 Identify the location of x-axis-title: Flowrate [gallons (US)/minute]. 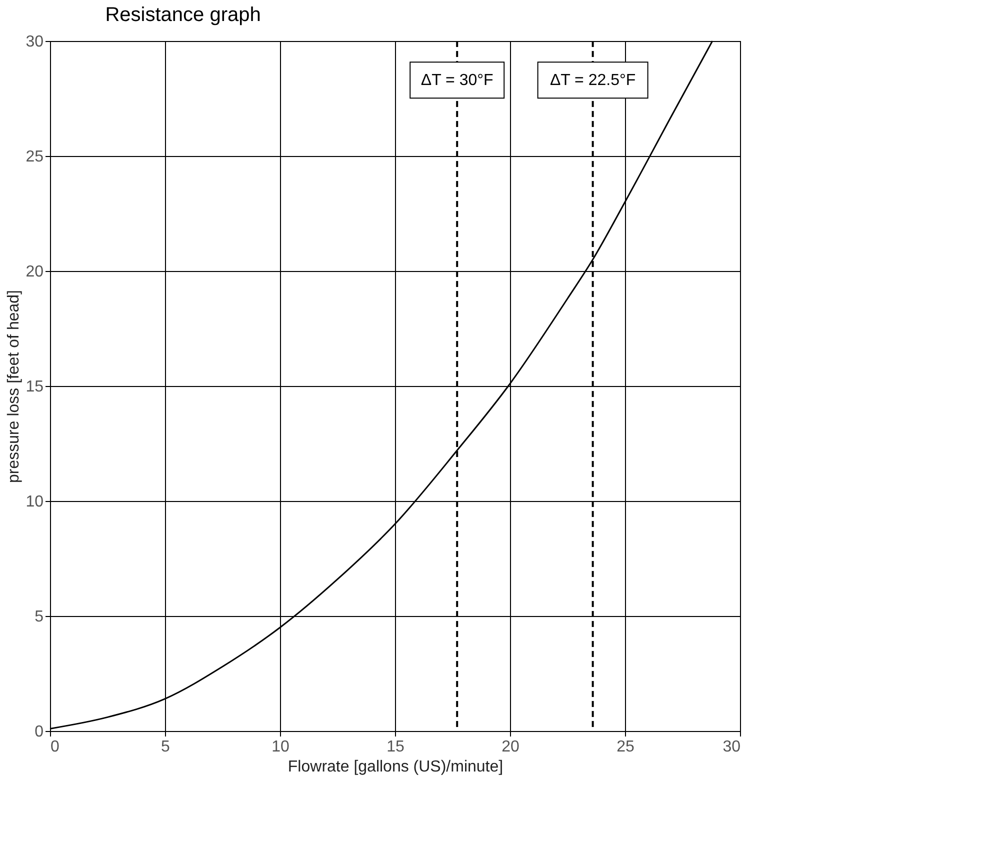
(396, 767).